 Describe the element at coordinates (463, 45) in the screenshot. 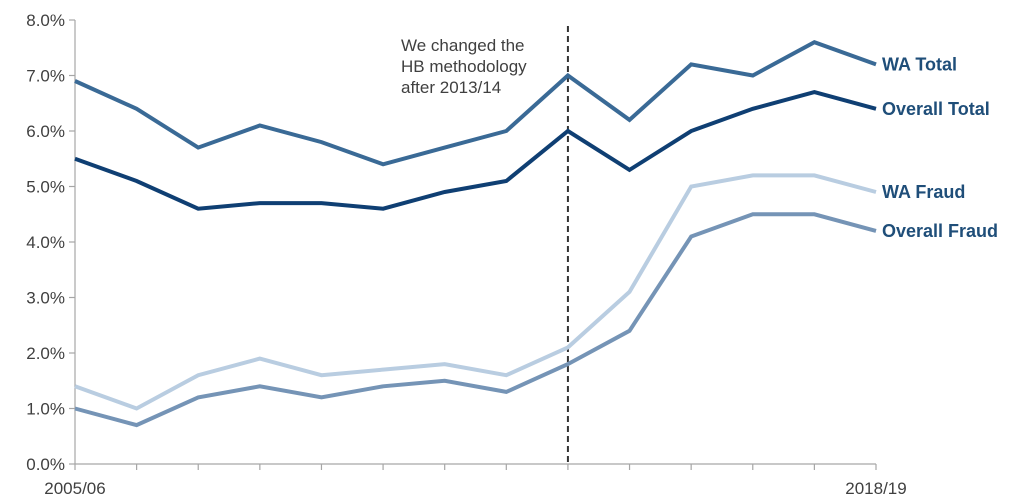

I see `annotation-text-line: We changed the` at that location.